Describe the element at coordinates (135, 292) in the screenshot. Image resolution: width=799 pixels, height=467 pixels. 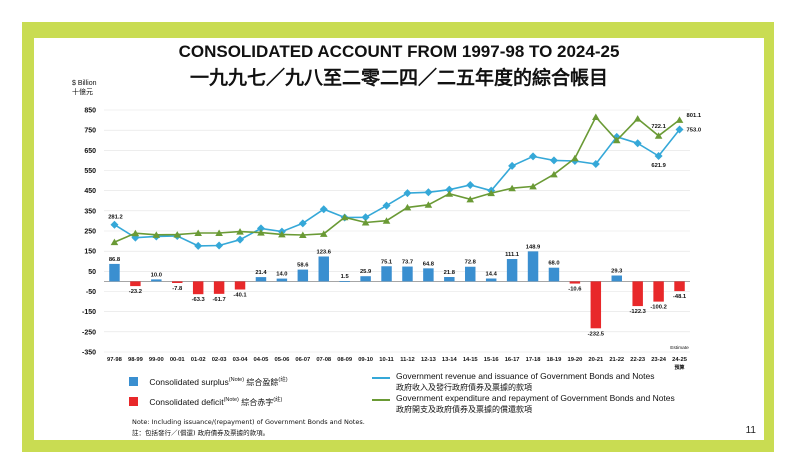
I see `bar-data-label: -23.2` at that location.